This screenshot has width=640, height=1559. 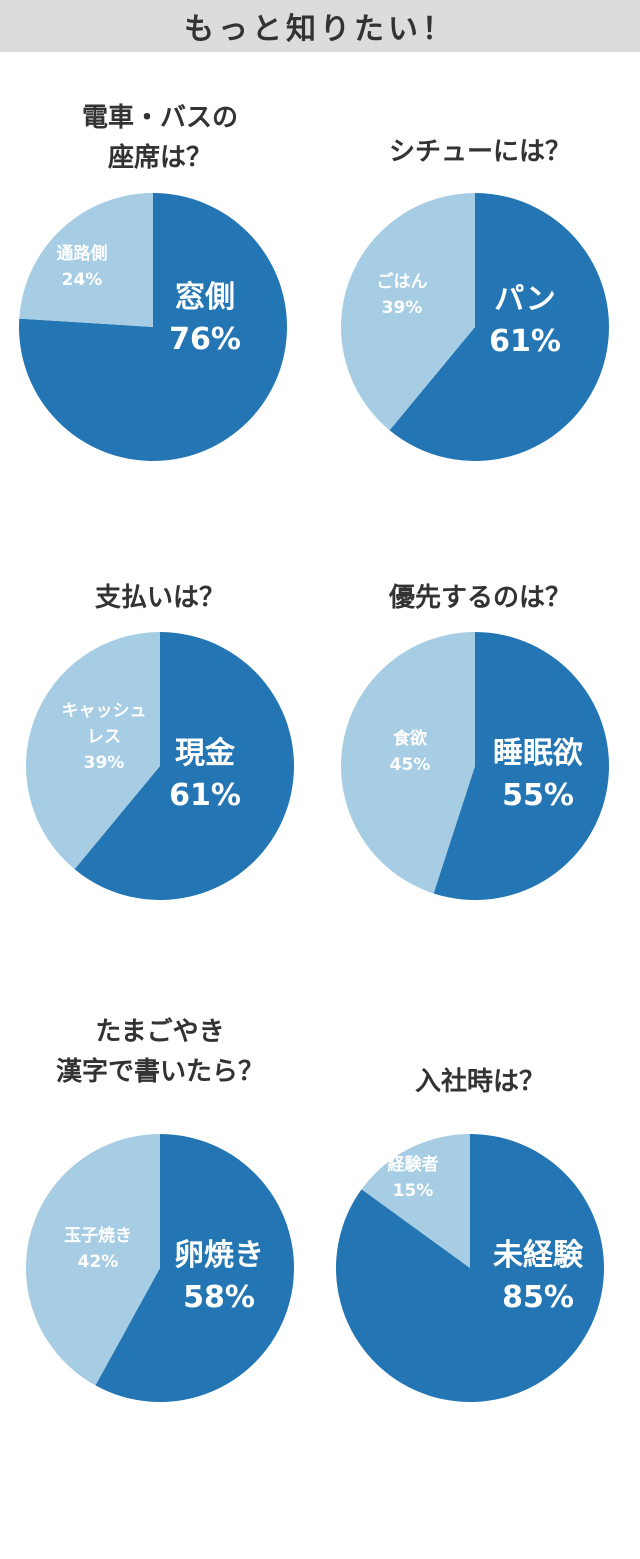 I want to click on slice-label-minor: 通路側, so click(x=82, y=253).